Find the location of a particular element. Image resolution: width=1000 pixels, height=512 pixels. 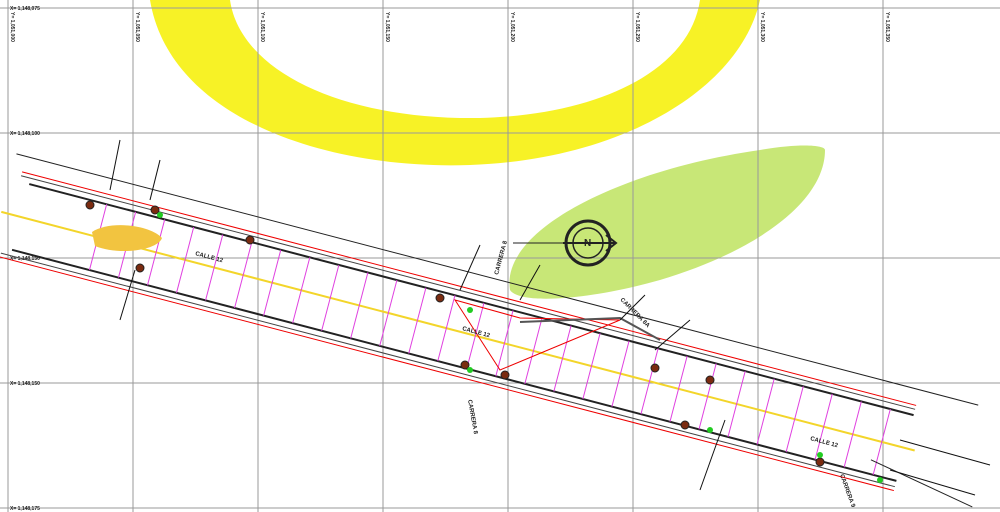

grid-label: Y= 1,051,300 is located at coordinates (762, 27).